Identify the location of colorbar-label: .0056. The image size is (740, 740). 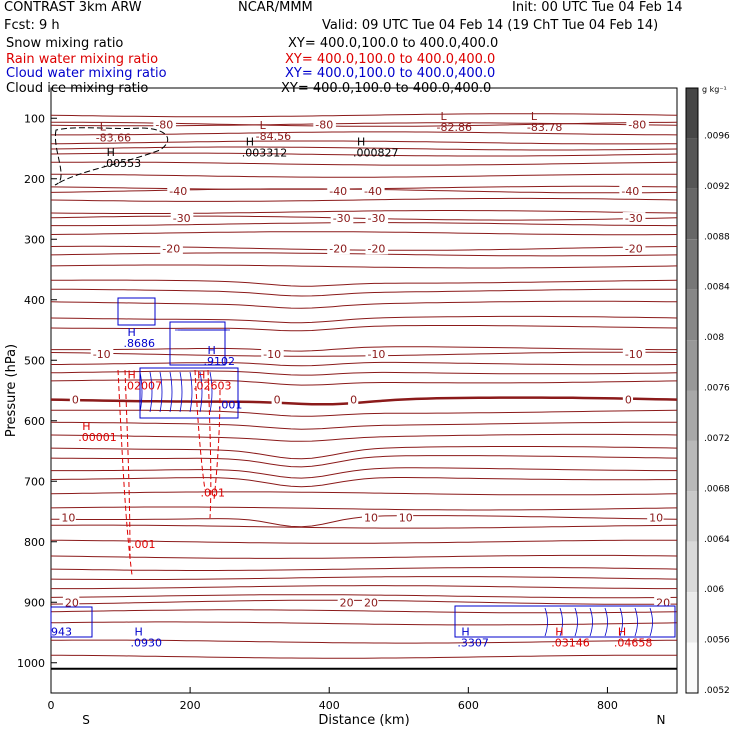
(717, 641).